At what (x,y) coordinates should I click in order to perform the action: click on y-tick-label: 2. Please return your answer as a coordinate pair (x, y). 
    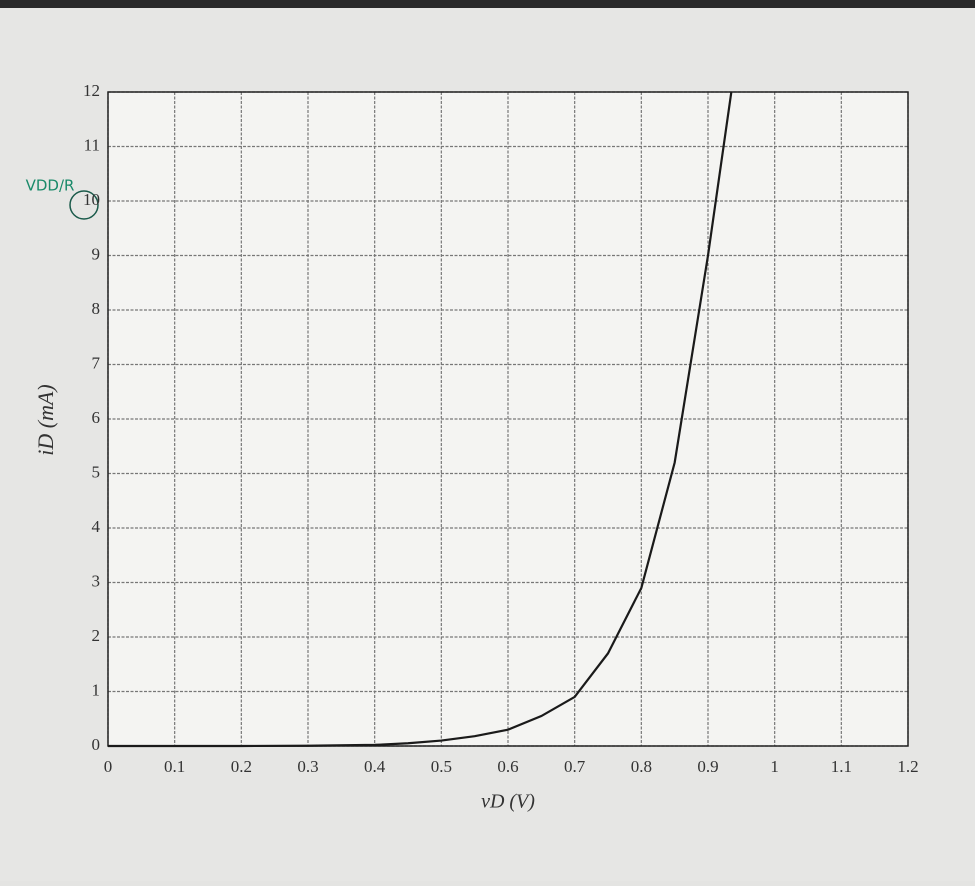
    Looking at the image, I should click on (96, 635).